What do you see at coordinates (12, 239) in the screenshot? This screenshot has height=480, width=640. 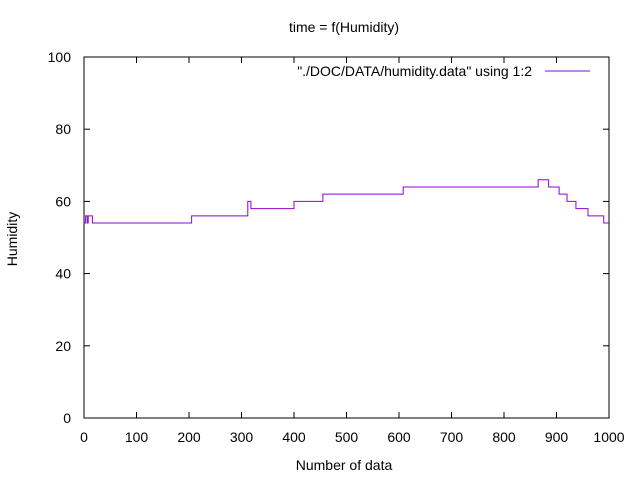 I see `y-axis-label: Humidity` at bounding box center [12, 239].